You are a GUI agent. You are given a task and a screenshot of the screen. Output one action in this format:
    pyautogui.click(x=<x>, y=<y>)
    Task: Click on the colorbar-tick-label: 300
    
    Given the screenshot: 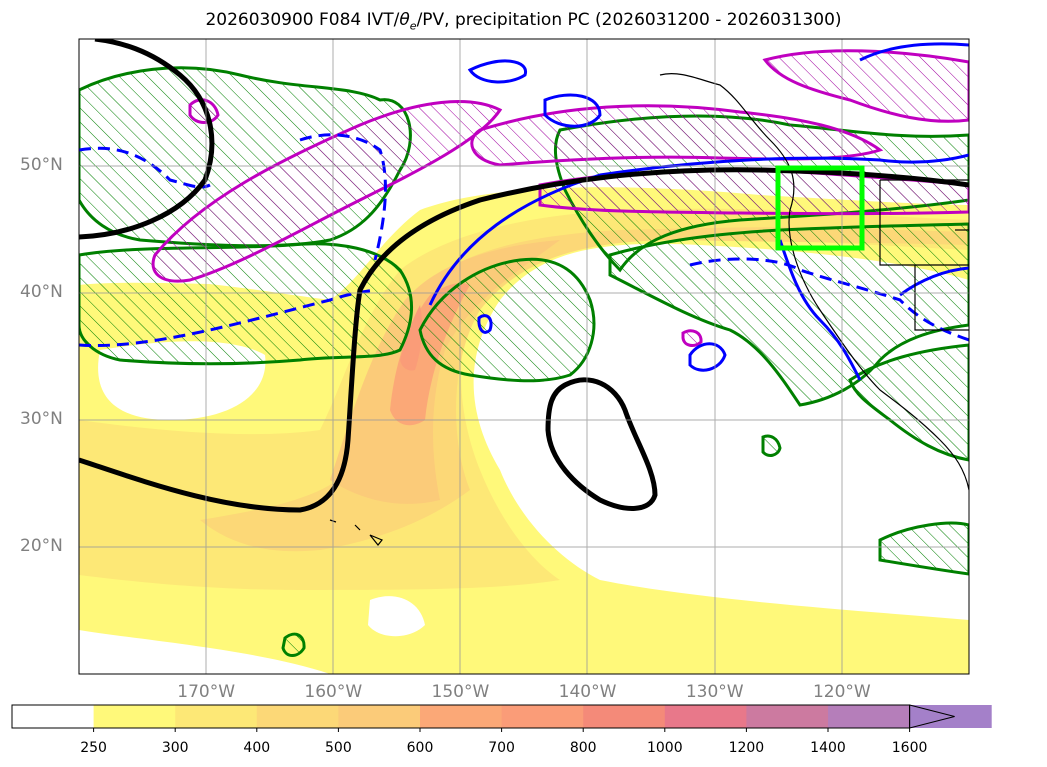 What is the action you would take?
    pyautogui.click(x=175, y=748)
    